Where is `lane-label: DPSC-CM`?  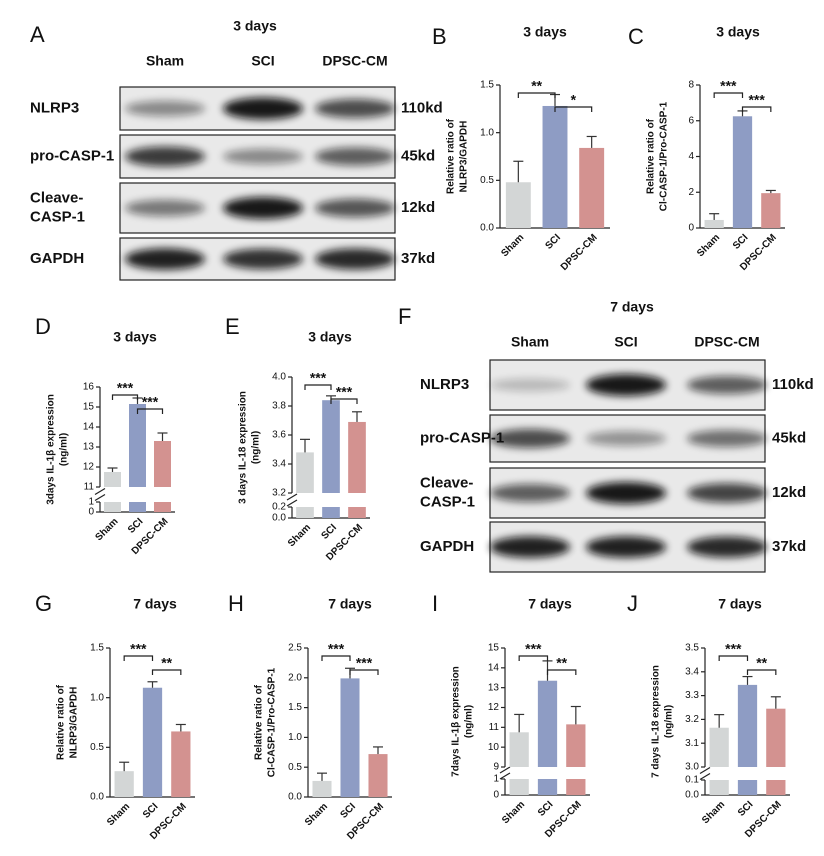 lane-label: DPSC-CM is located at coordinates (726, 342).